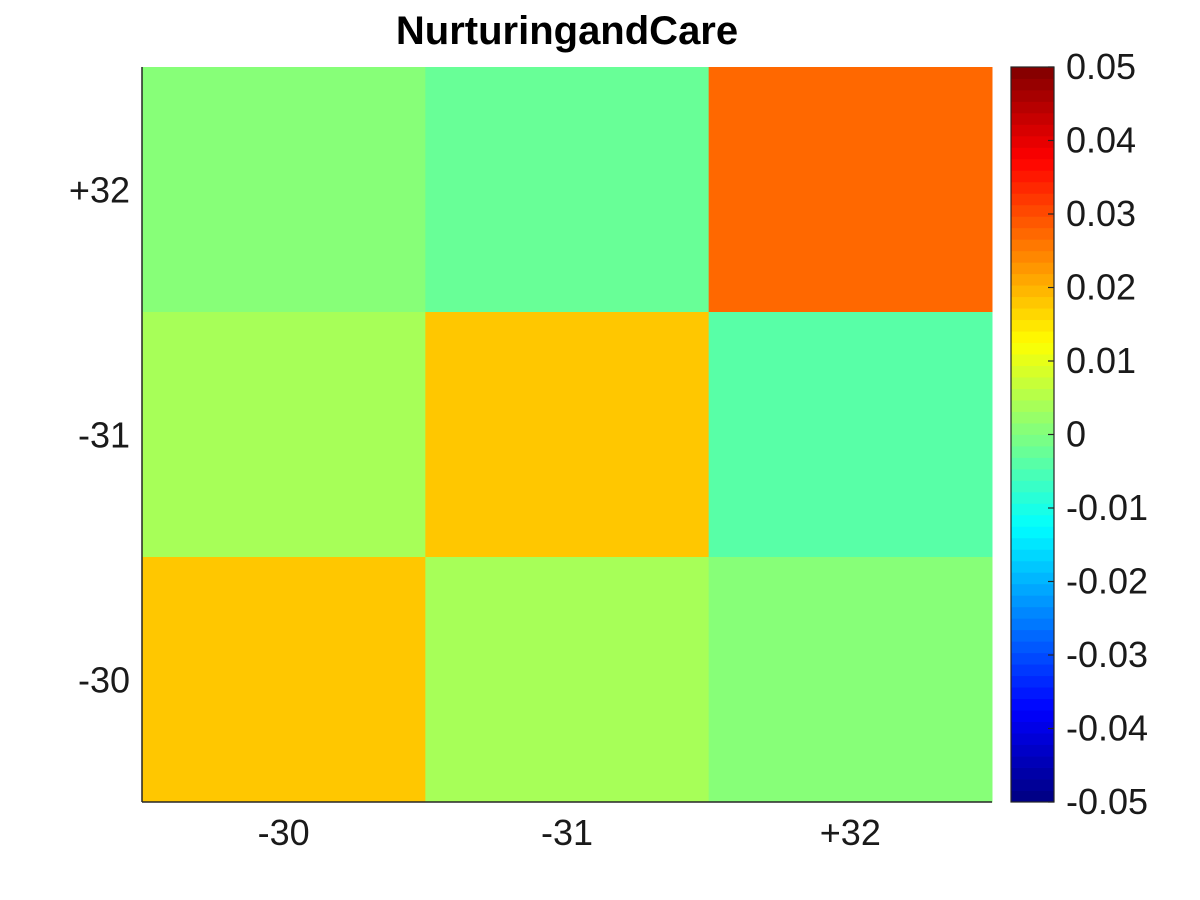 Image resolution: width=1200 pixels, height=900 pixels. I want to click on chart-title: NurturingandCare, so click(567, 31).